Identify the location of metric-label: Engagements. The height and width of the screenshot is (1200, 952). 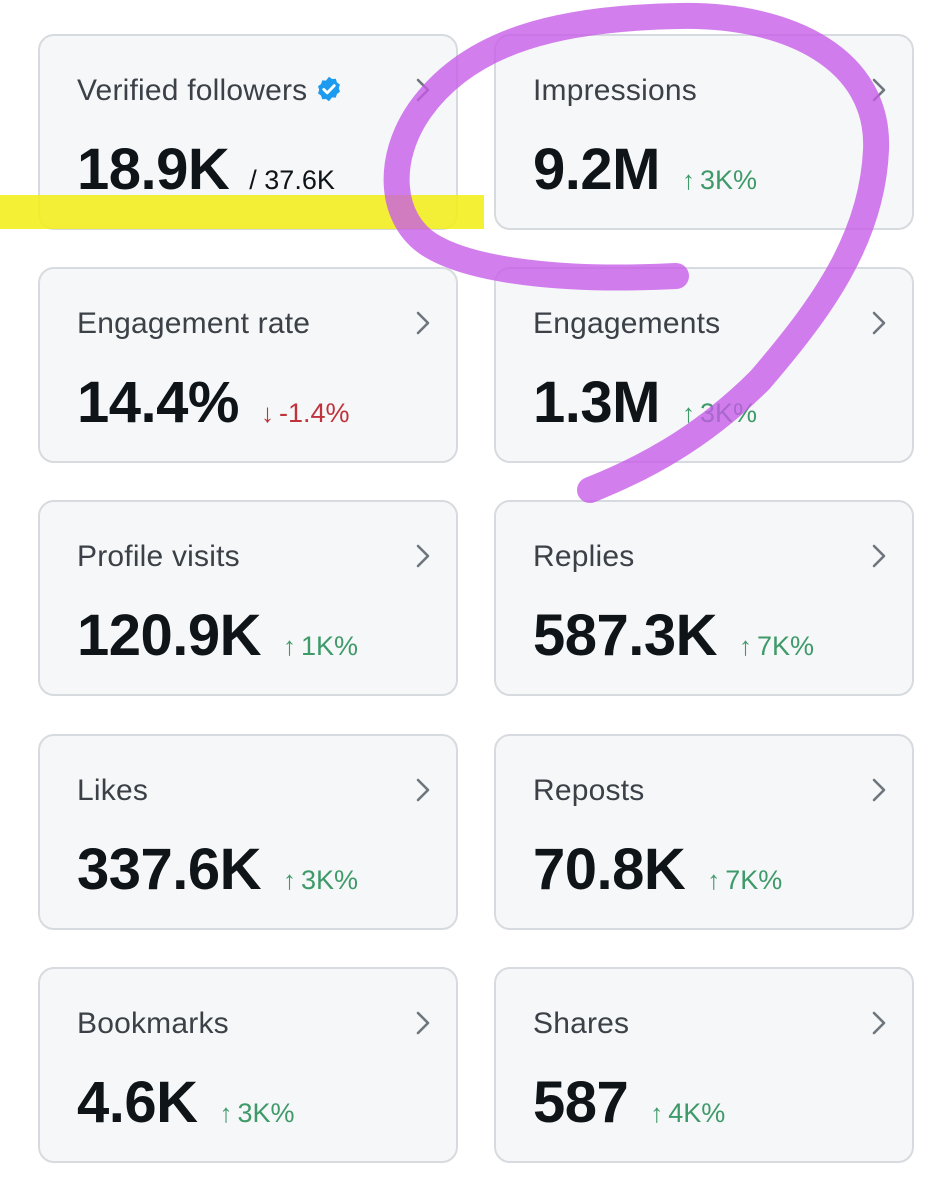
(627, 323).